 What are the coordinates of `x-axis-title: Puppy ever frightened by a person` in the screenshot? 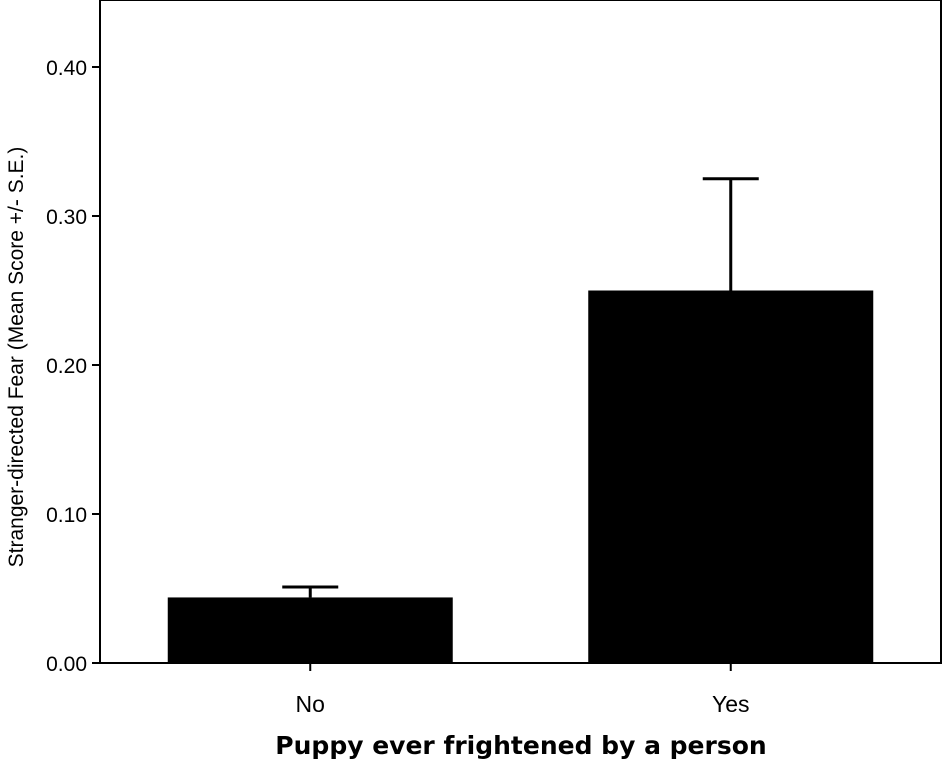 It's located at (520, 745).